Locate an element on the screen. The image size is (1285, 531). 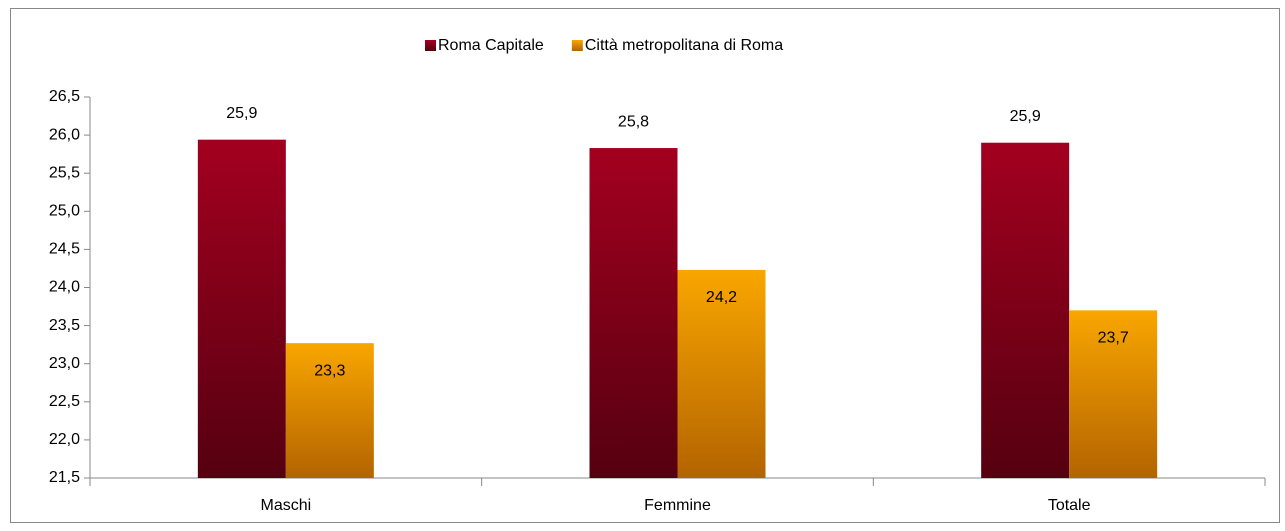
y-tick-label: 25,0 is located at coordinates (64, 211).